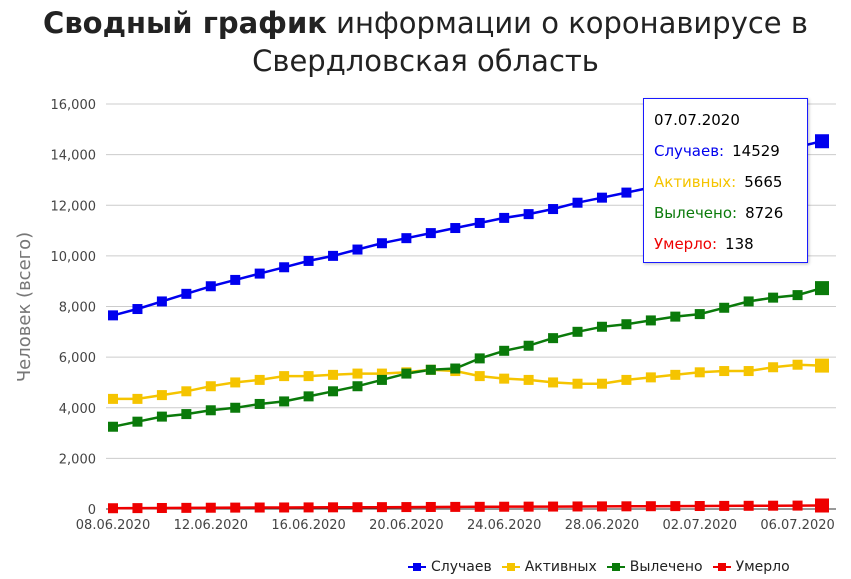 This screenshot has height=579, width=851. I want to click on legend-item: Вылечено, so click(654, 567).